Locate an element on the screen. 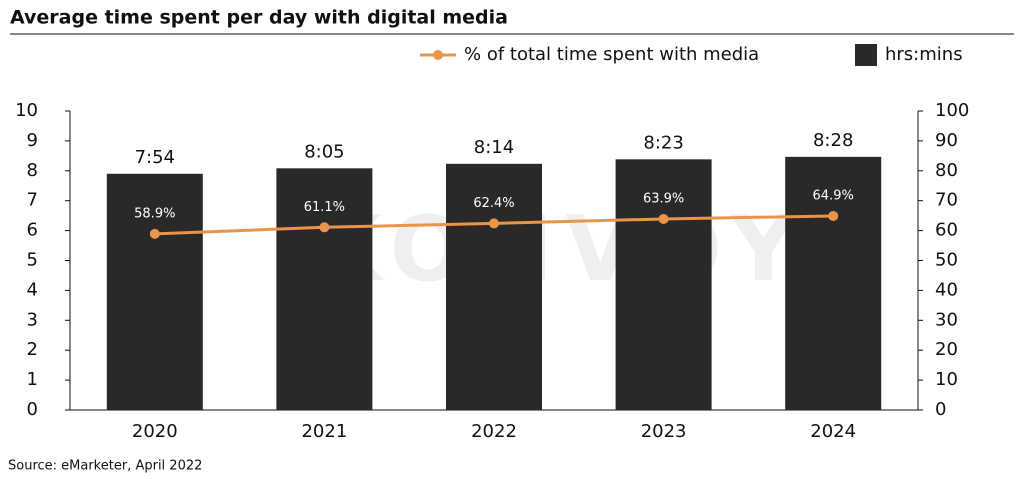  y-tick-label: 5 is located at coordinates (32, 260).